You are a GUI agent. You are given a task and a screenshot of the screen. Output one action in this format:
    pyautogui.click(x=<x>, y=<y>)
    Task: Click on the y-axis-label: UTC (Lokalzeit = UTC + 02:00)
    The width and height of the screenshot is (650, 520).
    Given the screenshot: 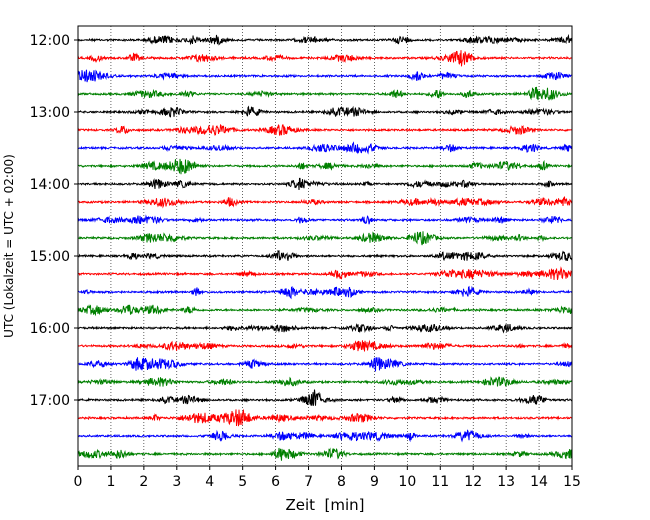 What is the action you would take?
    pyautogui.click(x=9, y=246)
    